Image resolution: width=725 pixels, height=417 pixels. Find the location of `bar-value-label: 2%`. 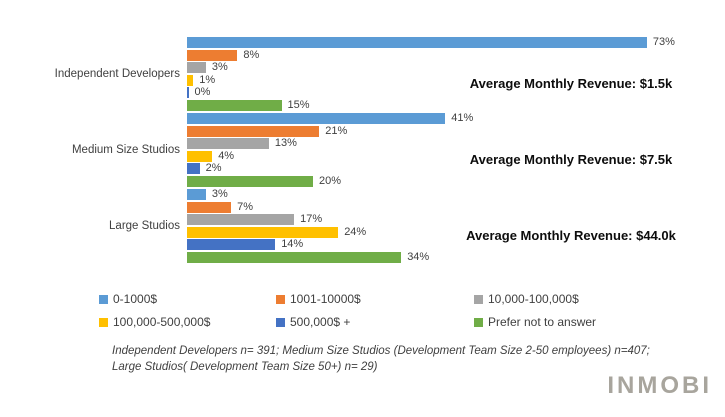

bar-value-label: 2% is located at coordinates (213, 168).